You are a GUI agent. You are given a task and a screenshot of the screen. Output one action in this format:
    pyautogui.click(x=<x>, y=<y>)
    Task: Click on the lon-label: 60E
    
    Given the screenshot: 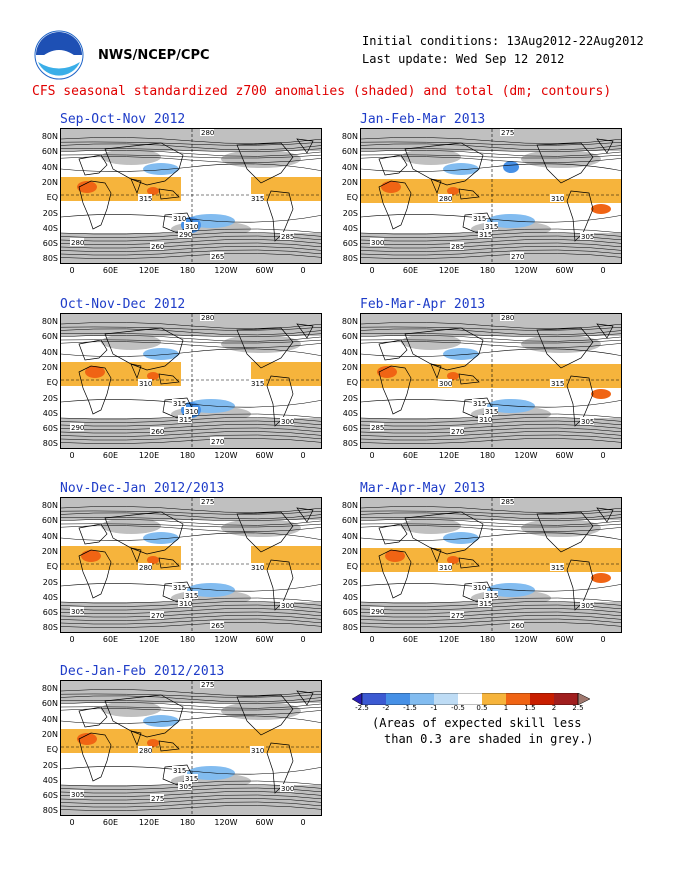 What is the action you would take?
    pyautogui.click(x=410, y=455)
    